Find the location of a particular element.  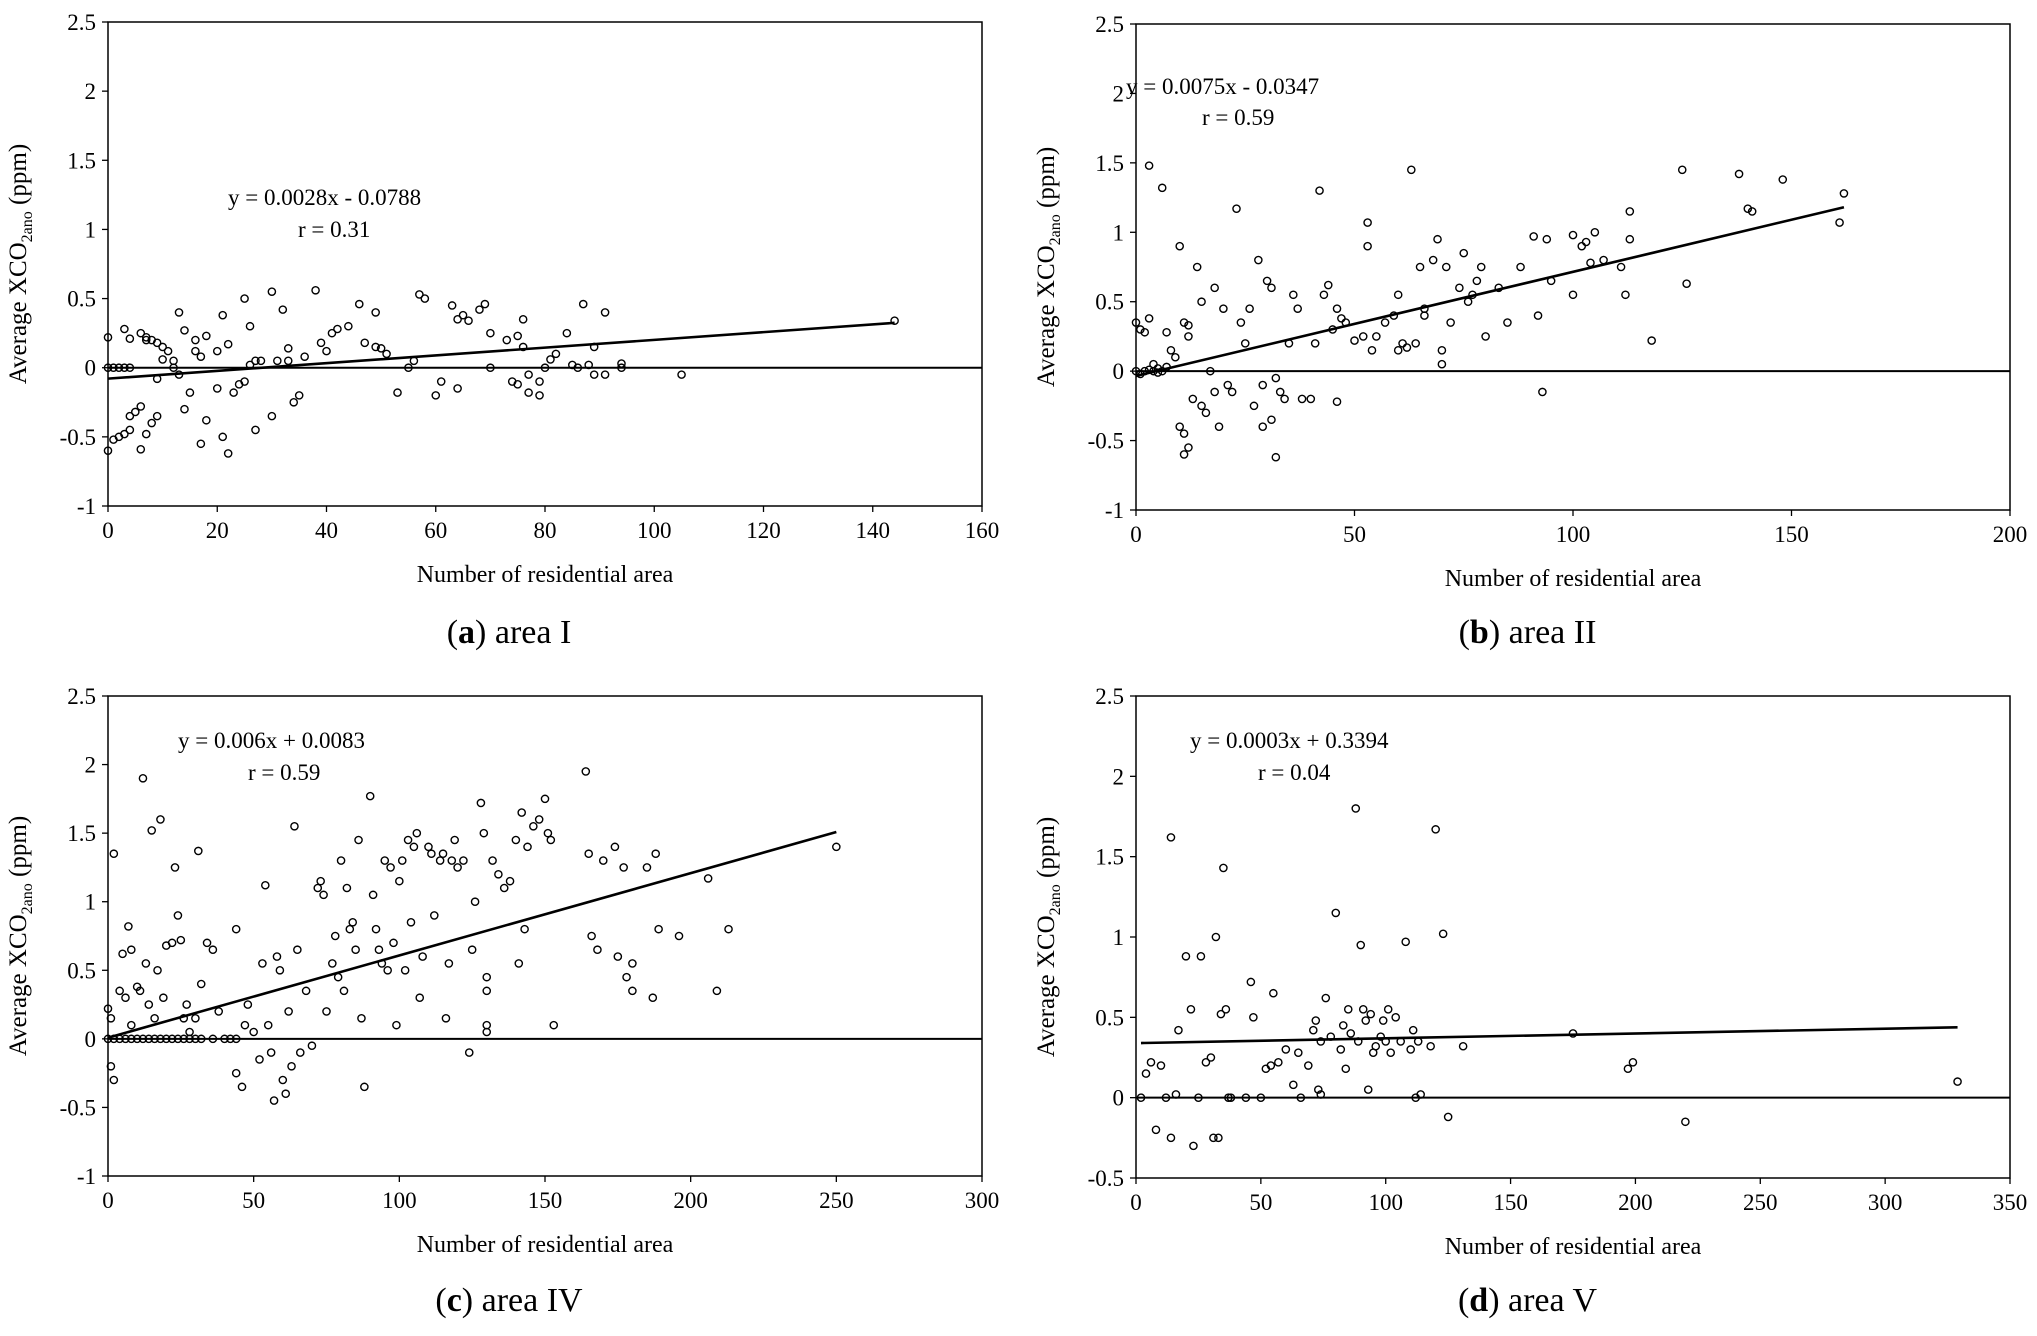

y-axis-label: Average XCO2ano (ppm) is located at coordinates (20, 936).